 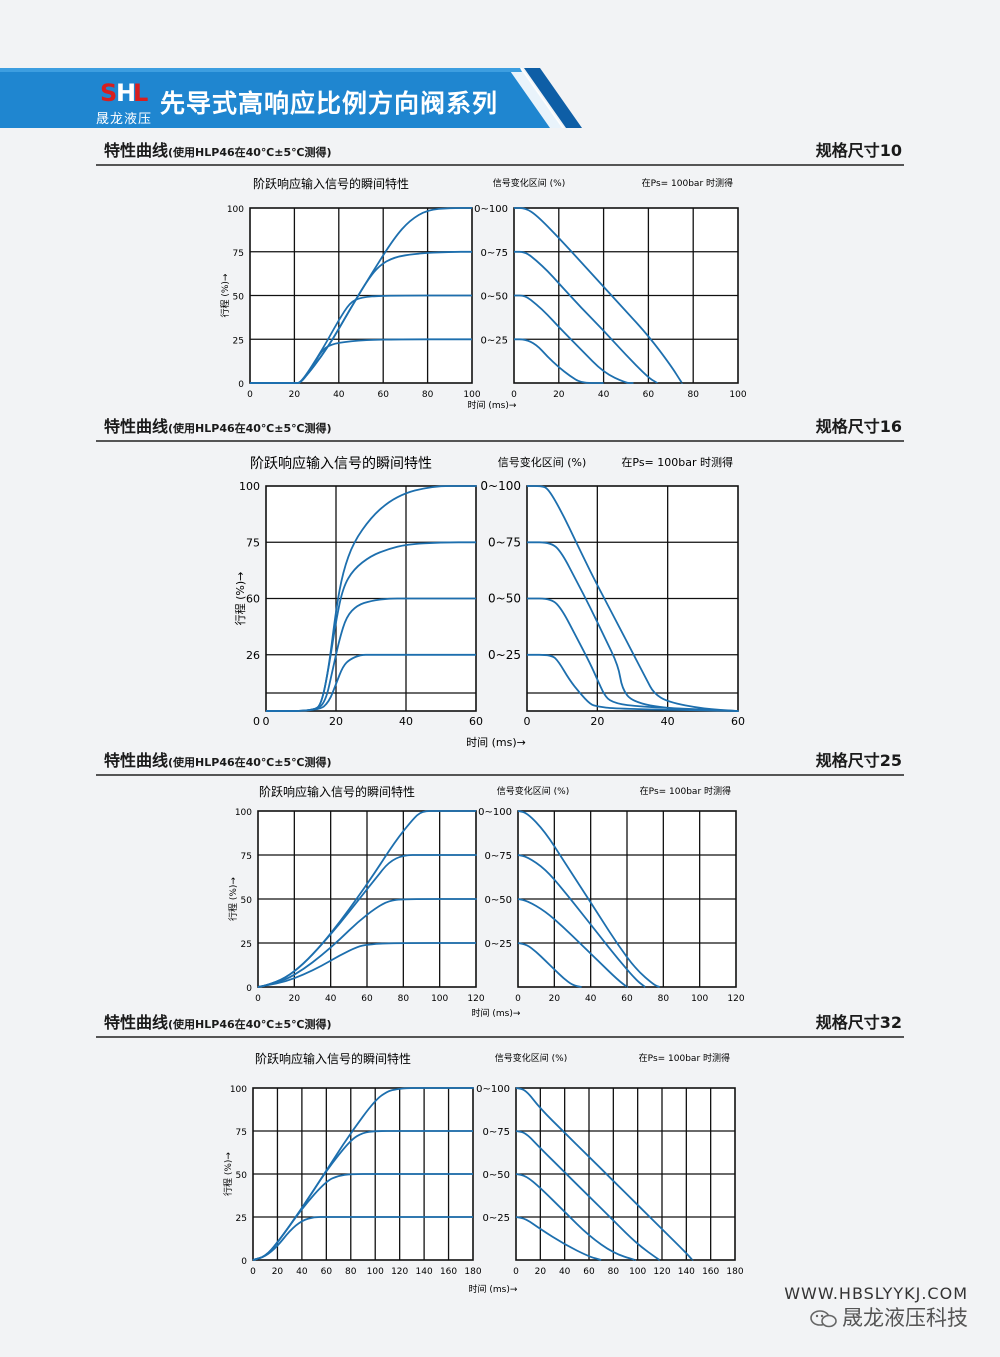 I want to click on footer-url: WWW.HBSLYYKJ.COM, so click(x=876, y=1293).